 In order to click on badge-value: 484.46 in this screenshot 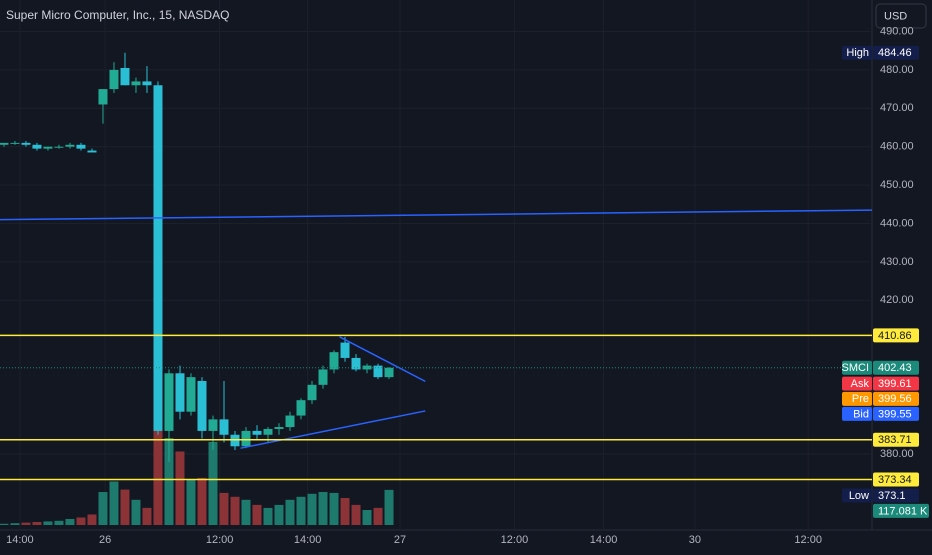, I will do `click(895, 53)`.